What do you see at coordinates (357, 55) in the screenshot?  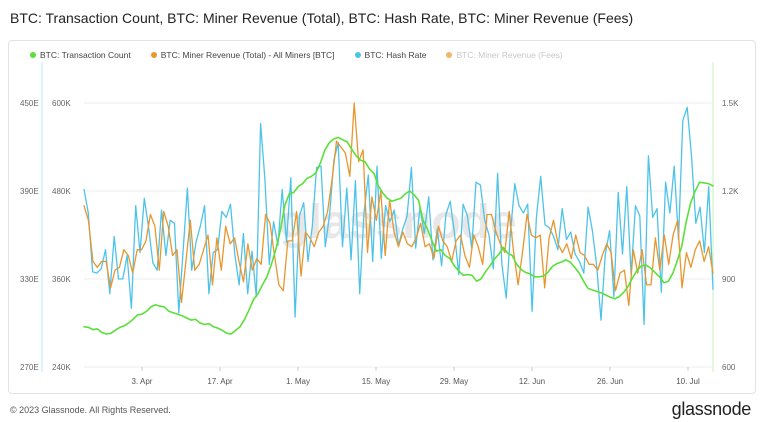 I see `legend-dot-hash` at bounding box center [357, 55].